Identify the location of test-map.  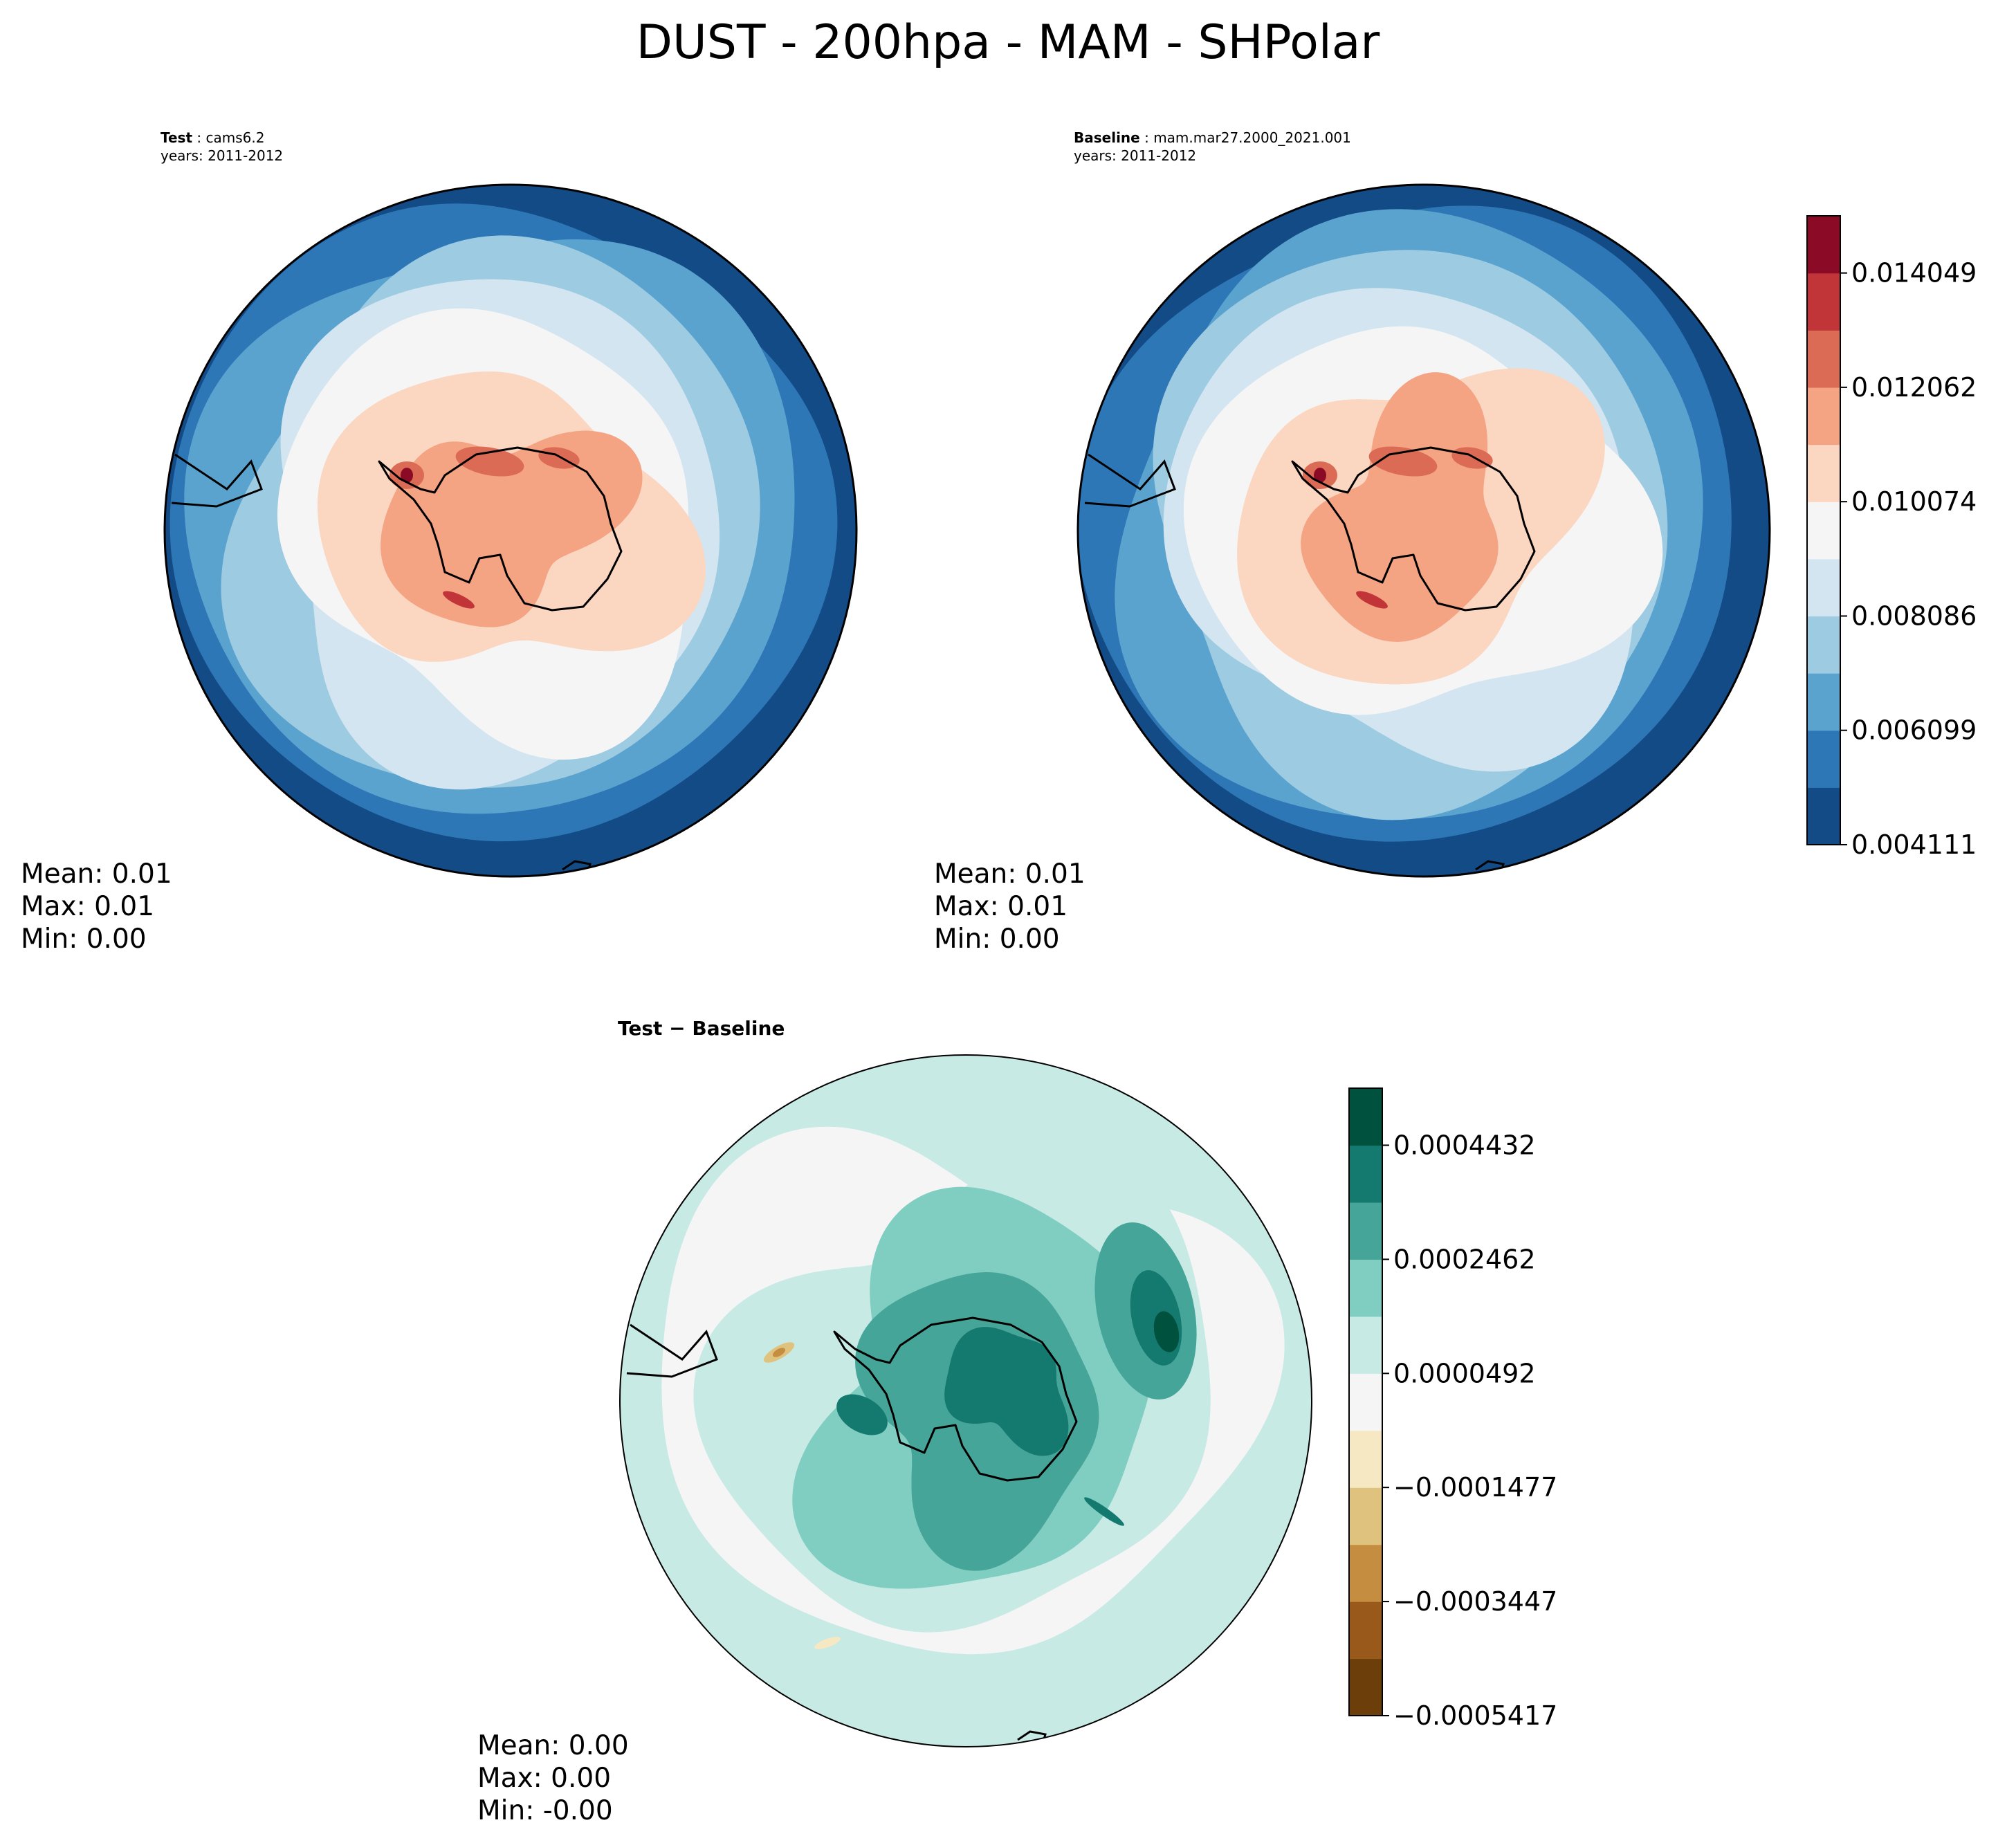
(510, 530).